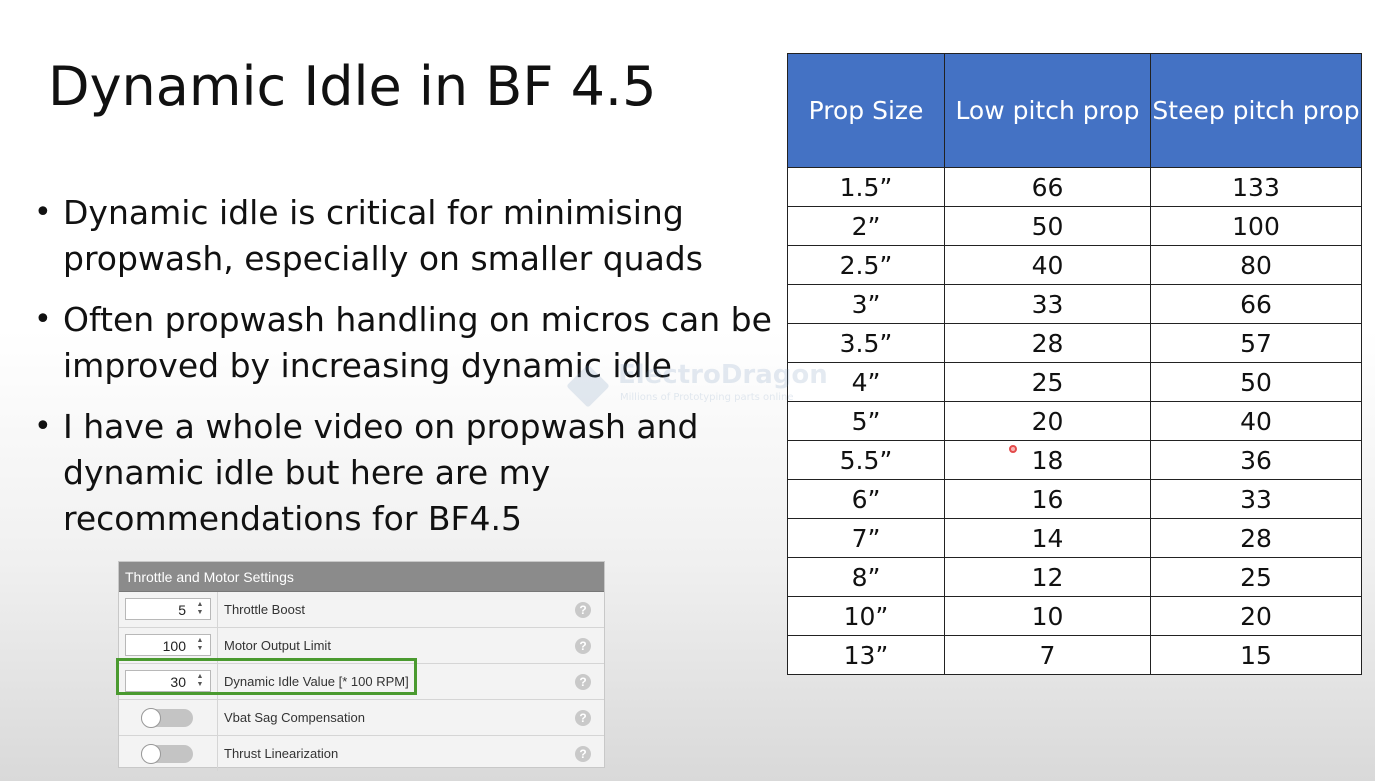  What do you see at coordinates (264, 609) in the screenshot?
I see `throttle-boost-label: Throttle Boost` at bounding box center [264, 609].